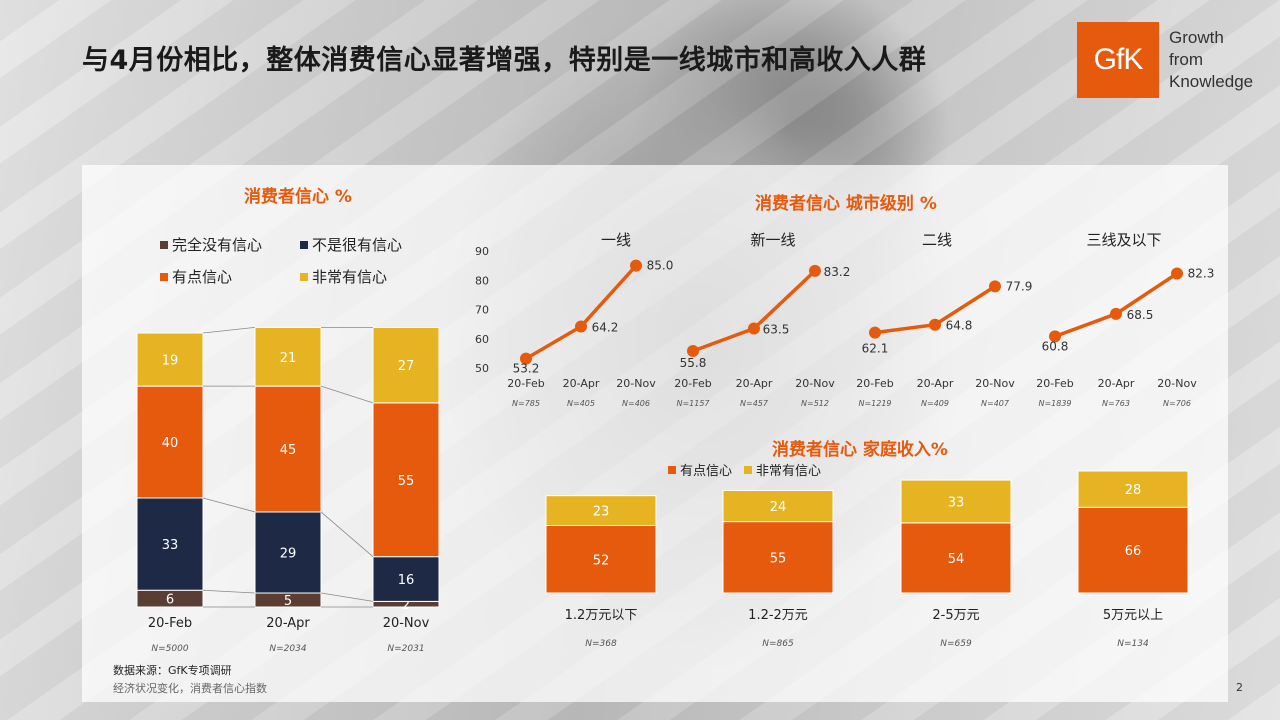  I want to click on sample-size-label: N=405, so click(581, 403).